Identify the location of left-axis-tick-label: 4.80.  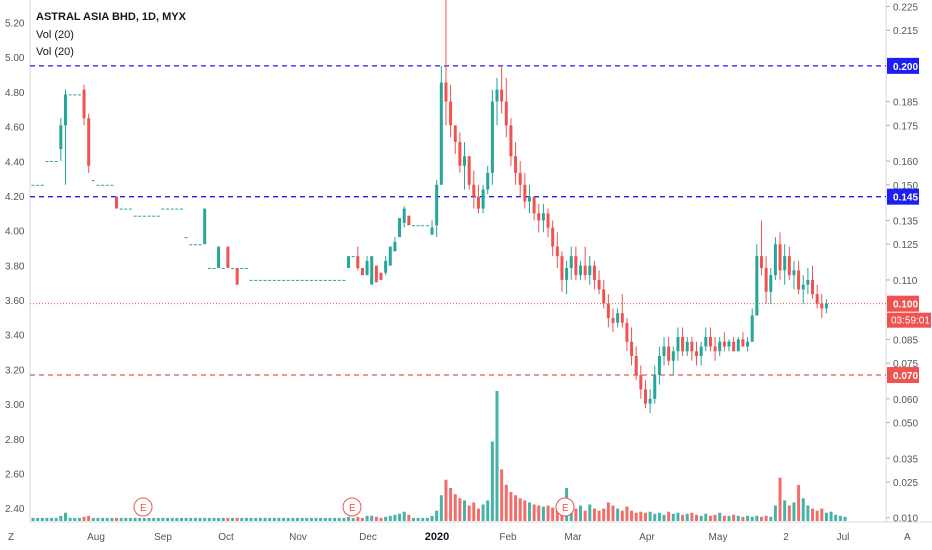
(15, 93).